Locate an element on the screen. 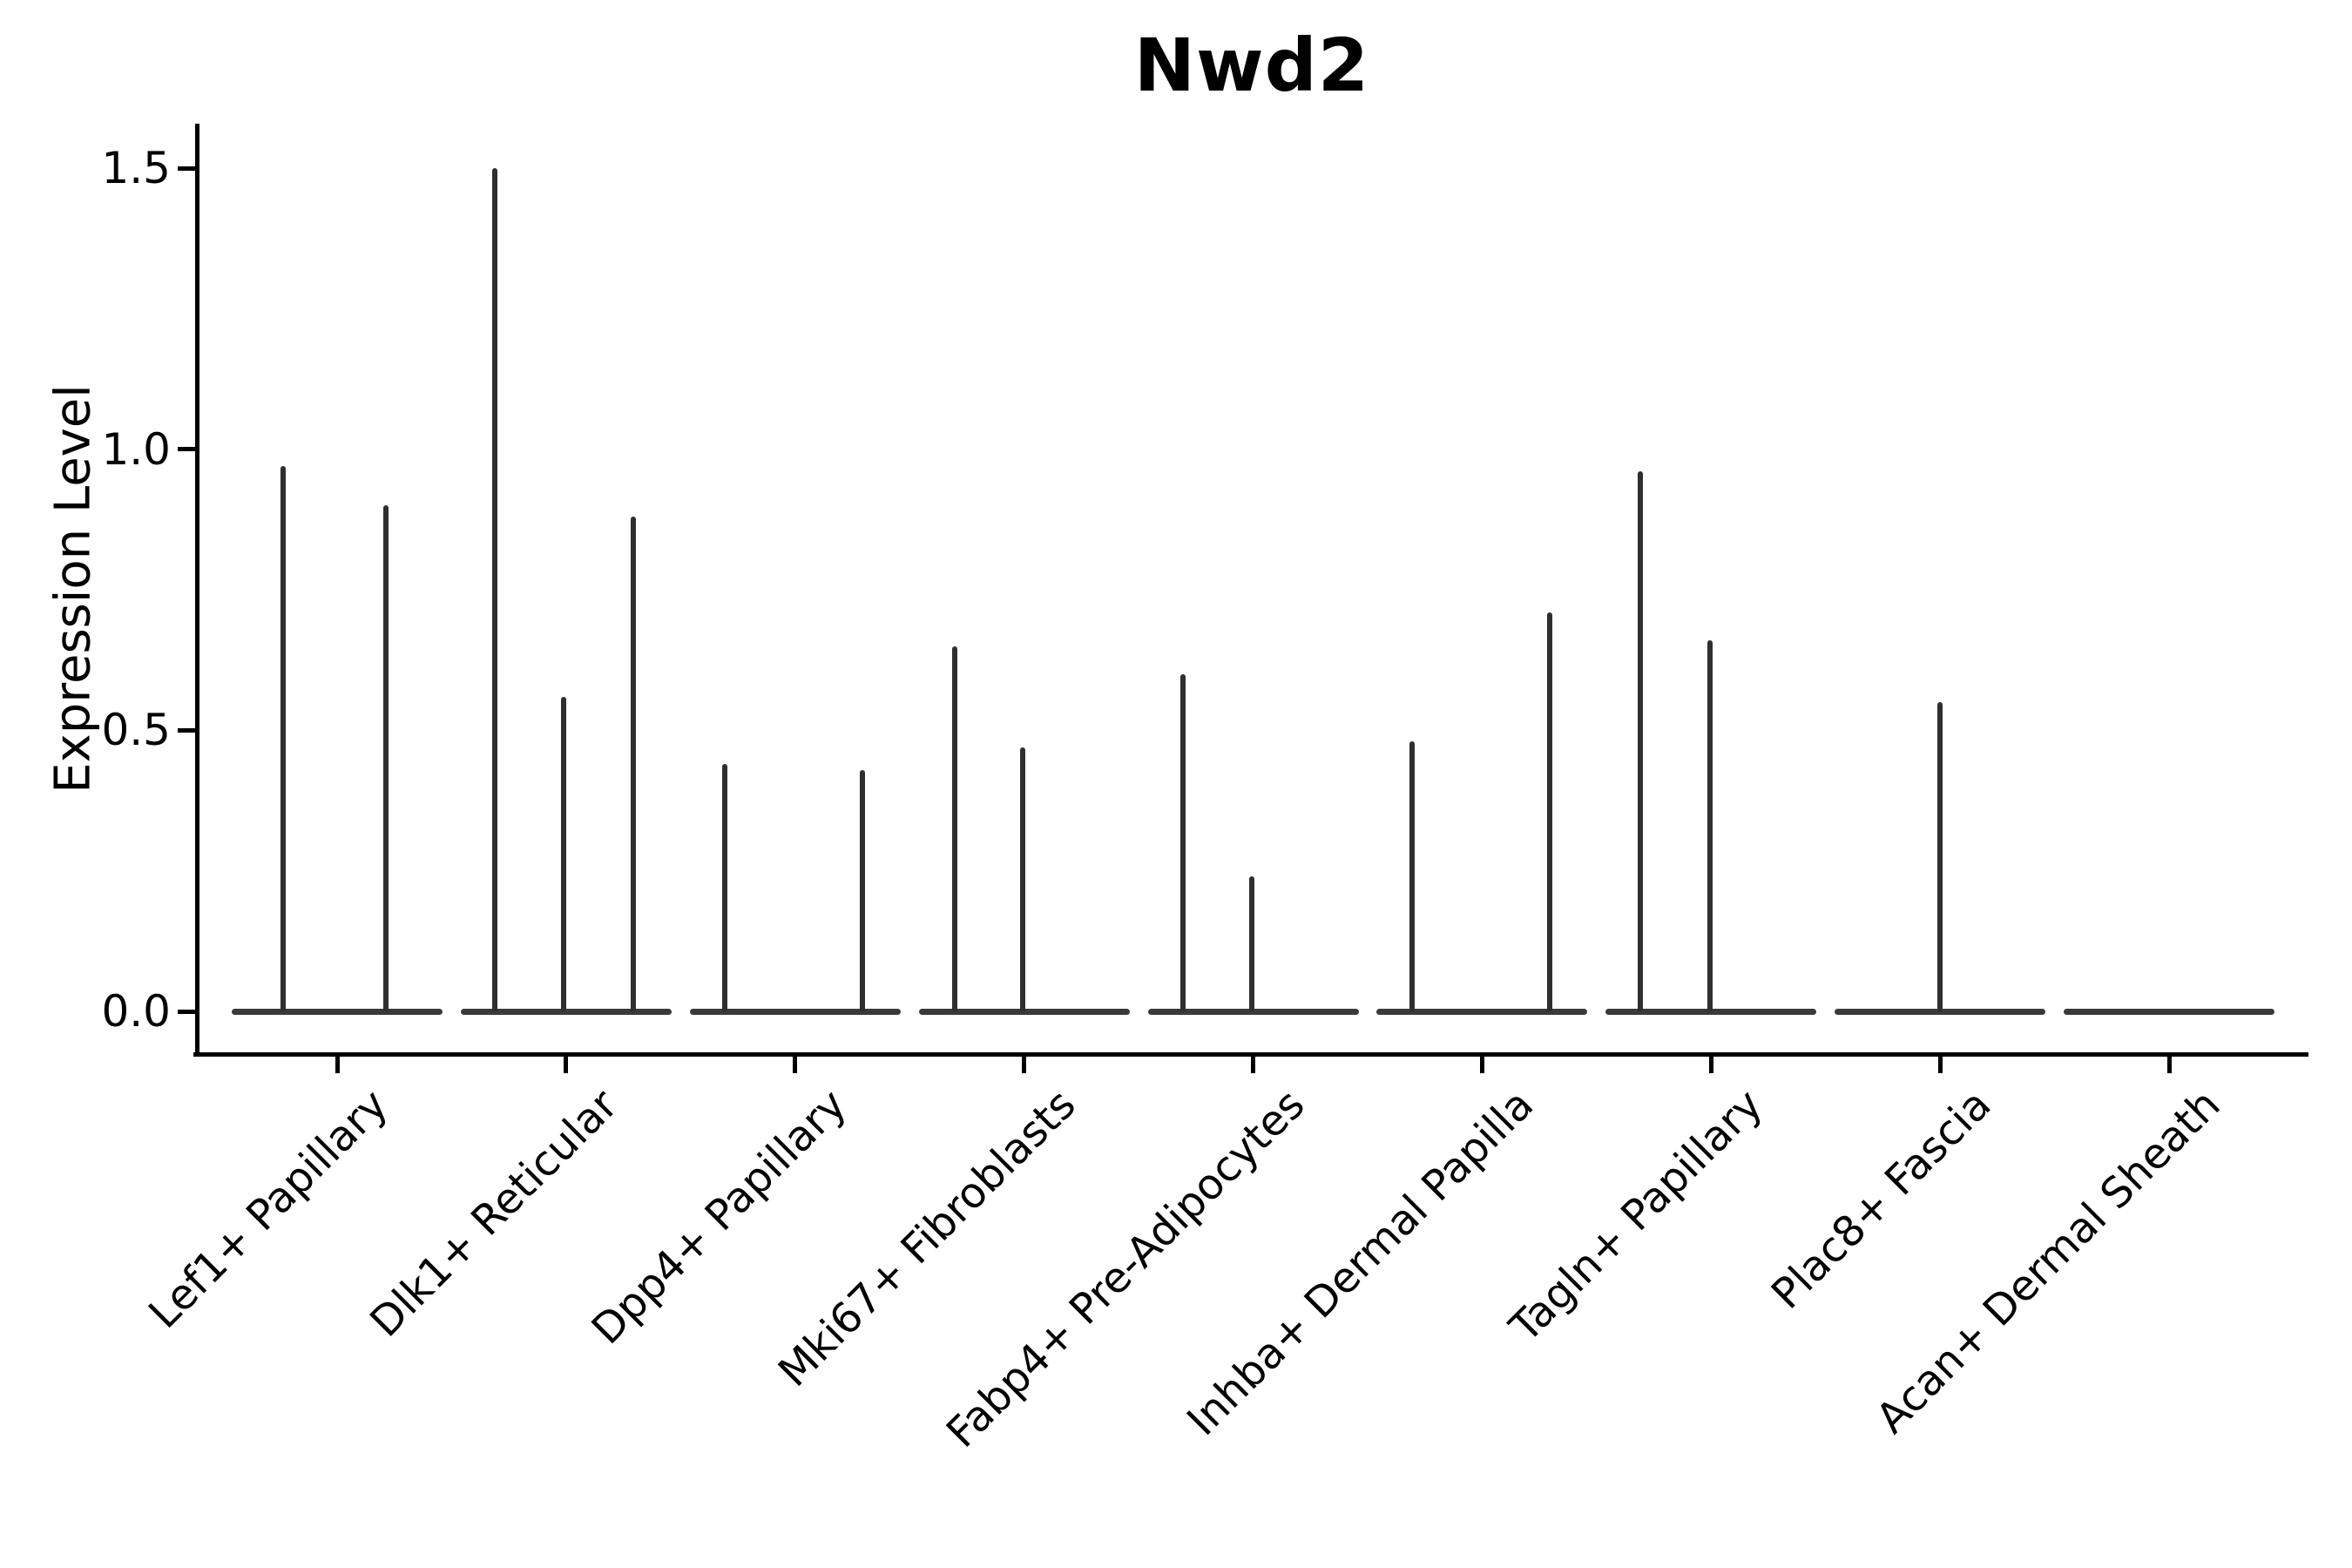 This screenshot has width=2352, height=1568. y-tick-label: 0.0 is located at coordinates (136, 1012).